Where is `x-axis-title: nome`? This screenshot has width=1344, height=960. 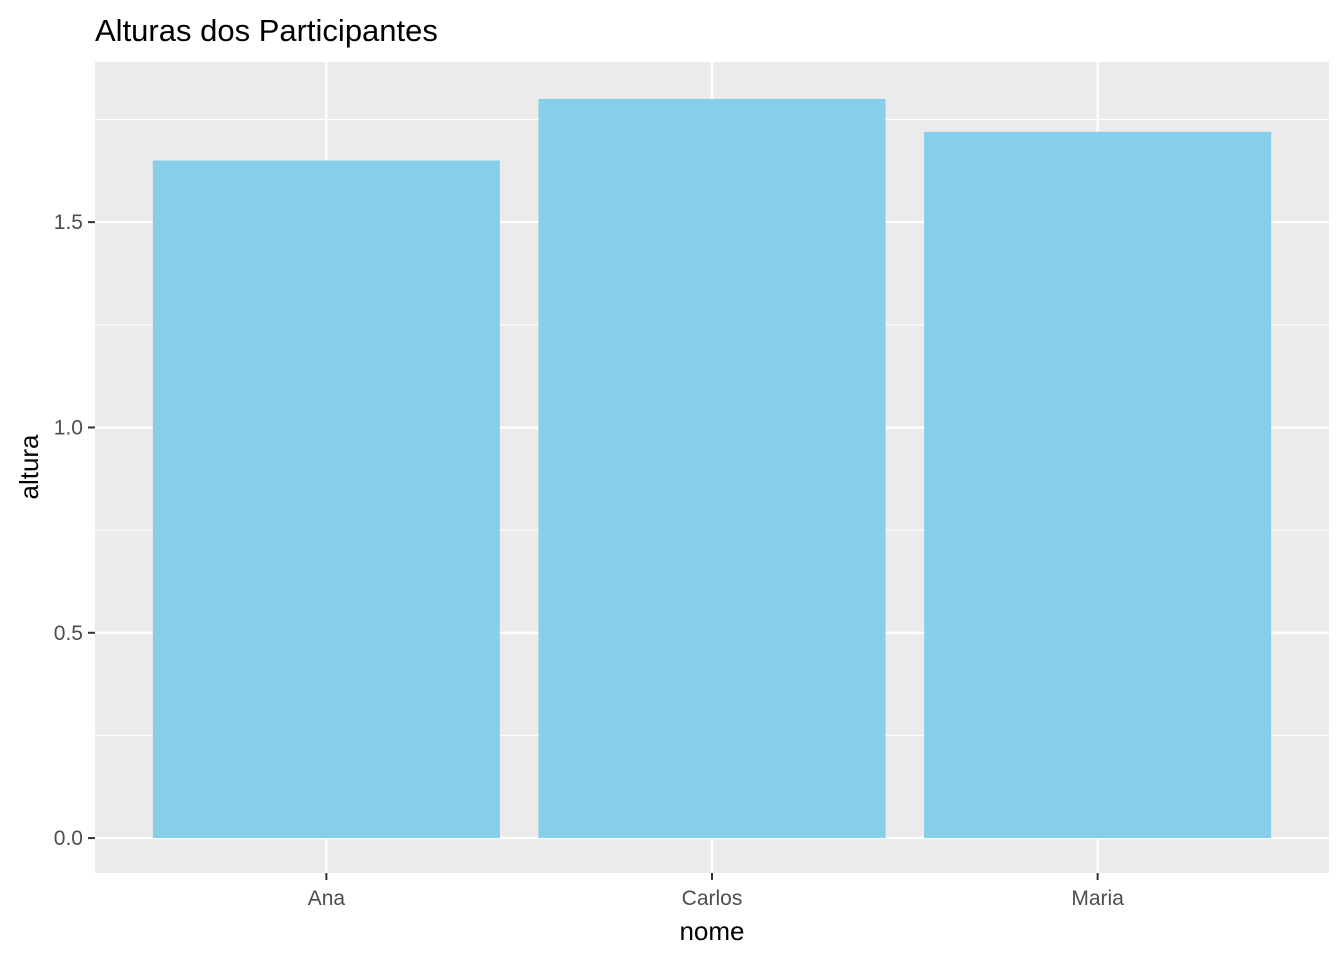
x-axis-title: nome is located at coordinates (711, 931).